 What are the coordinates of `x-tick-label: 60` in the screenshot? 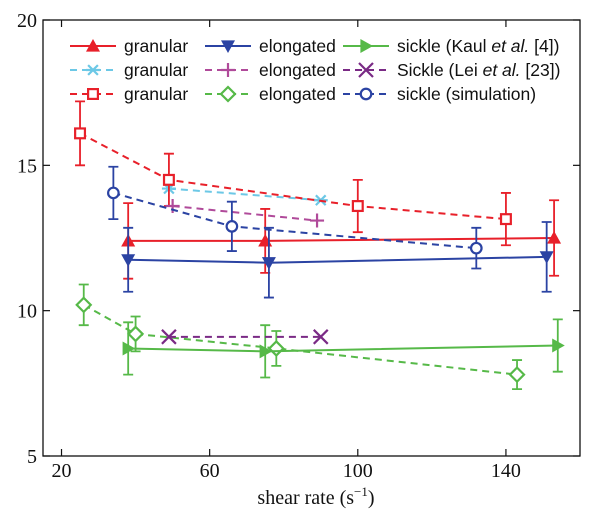 It's located at (210, 471).